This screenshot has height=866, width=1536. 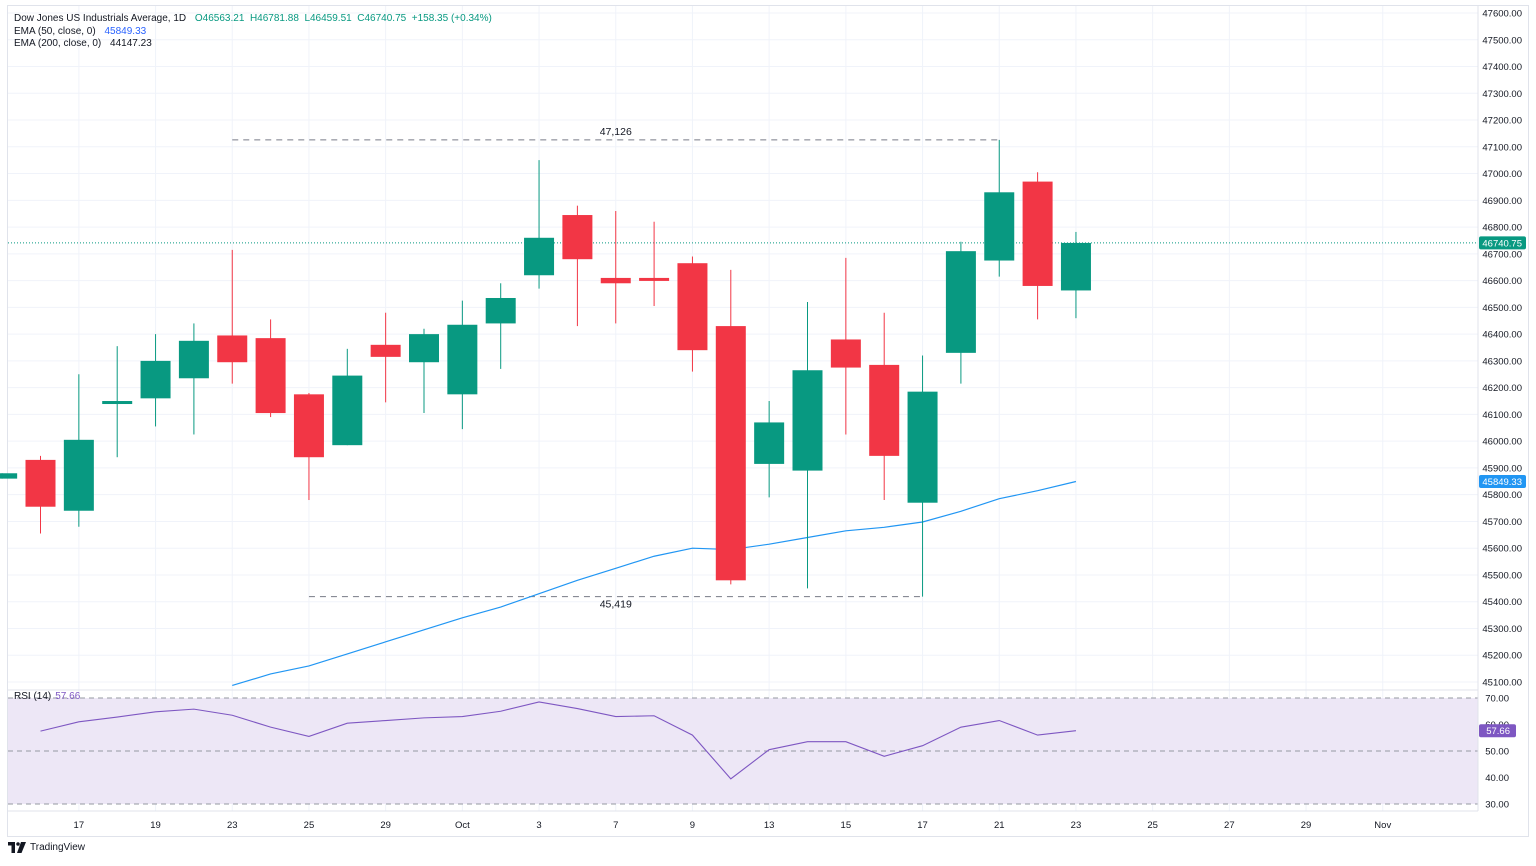 What do you see at coordinates (1502, 40) in the screenshot?
I see `y-tick-label: 47500.00` at bounding box center [1502, 40].